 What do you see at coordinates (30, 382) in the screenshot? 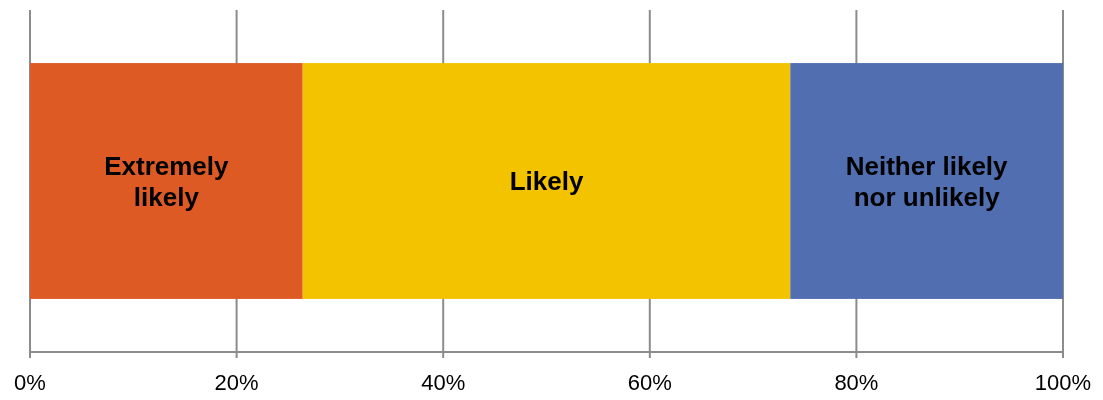
I see `x-tick-label: 0%` at bounding box center [30, 382].